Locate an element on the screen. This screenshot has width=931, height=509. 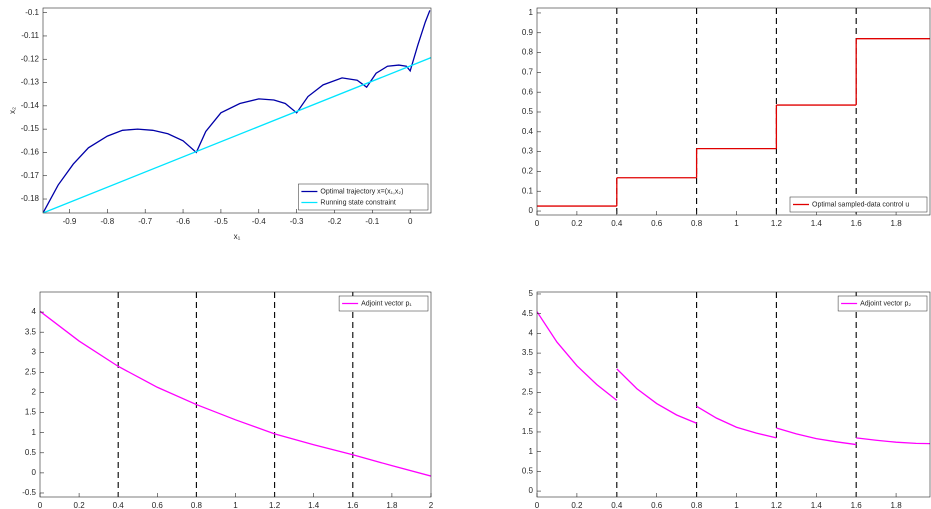
x-axis-label: x₁ is located at coordinates (237, 236).